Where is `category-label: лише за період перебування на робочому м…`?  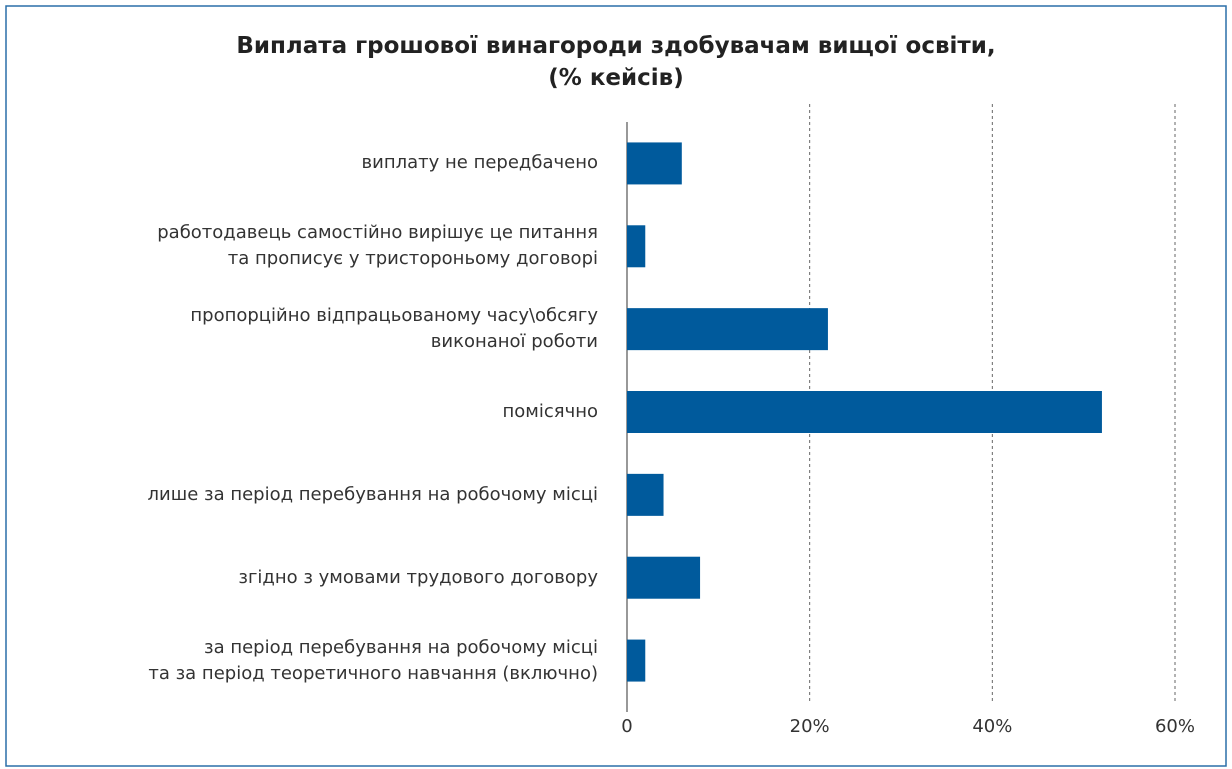
category-label: лише за період перебування на робочому м… is located at coordinates (372, 494).